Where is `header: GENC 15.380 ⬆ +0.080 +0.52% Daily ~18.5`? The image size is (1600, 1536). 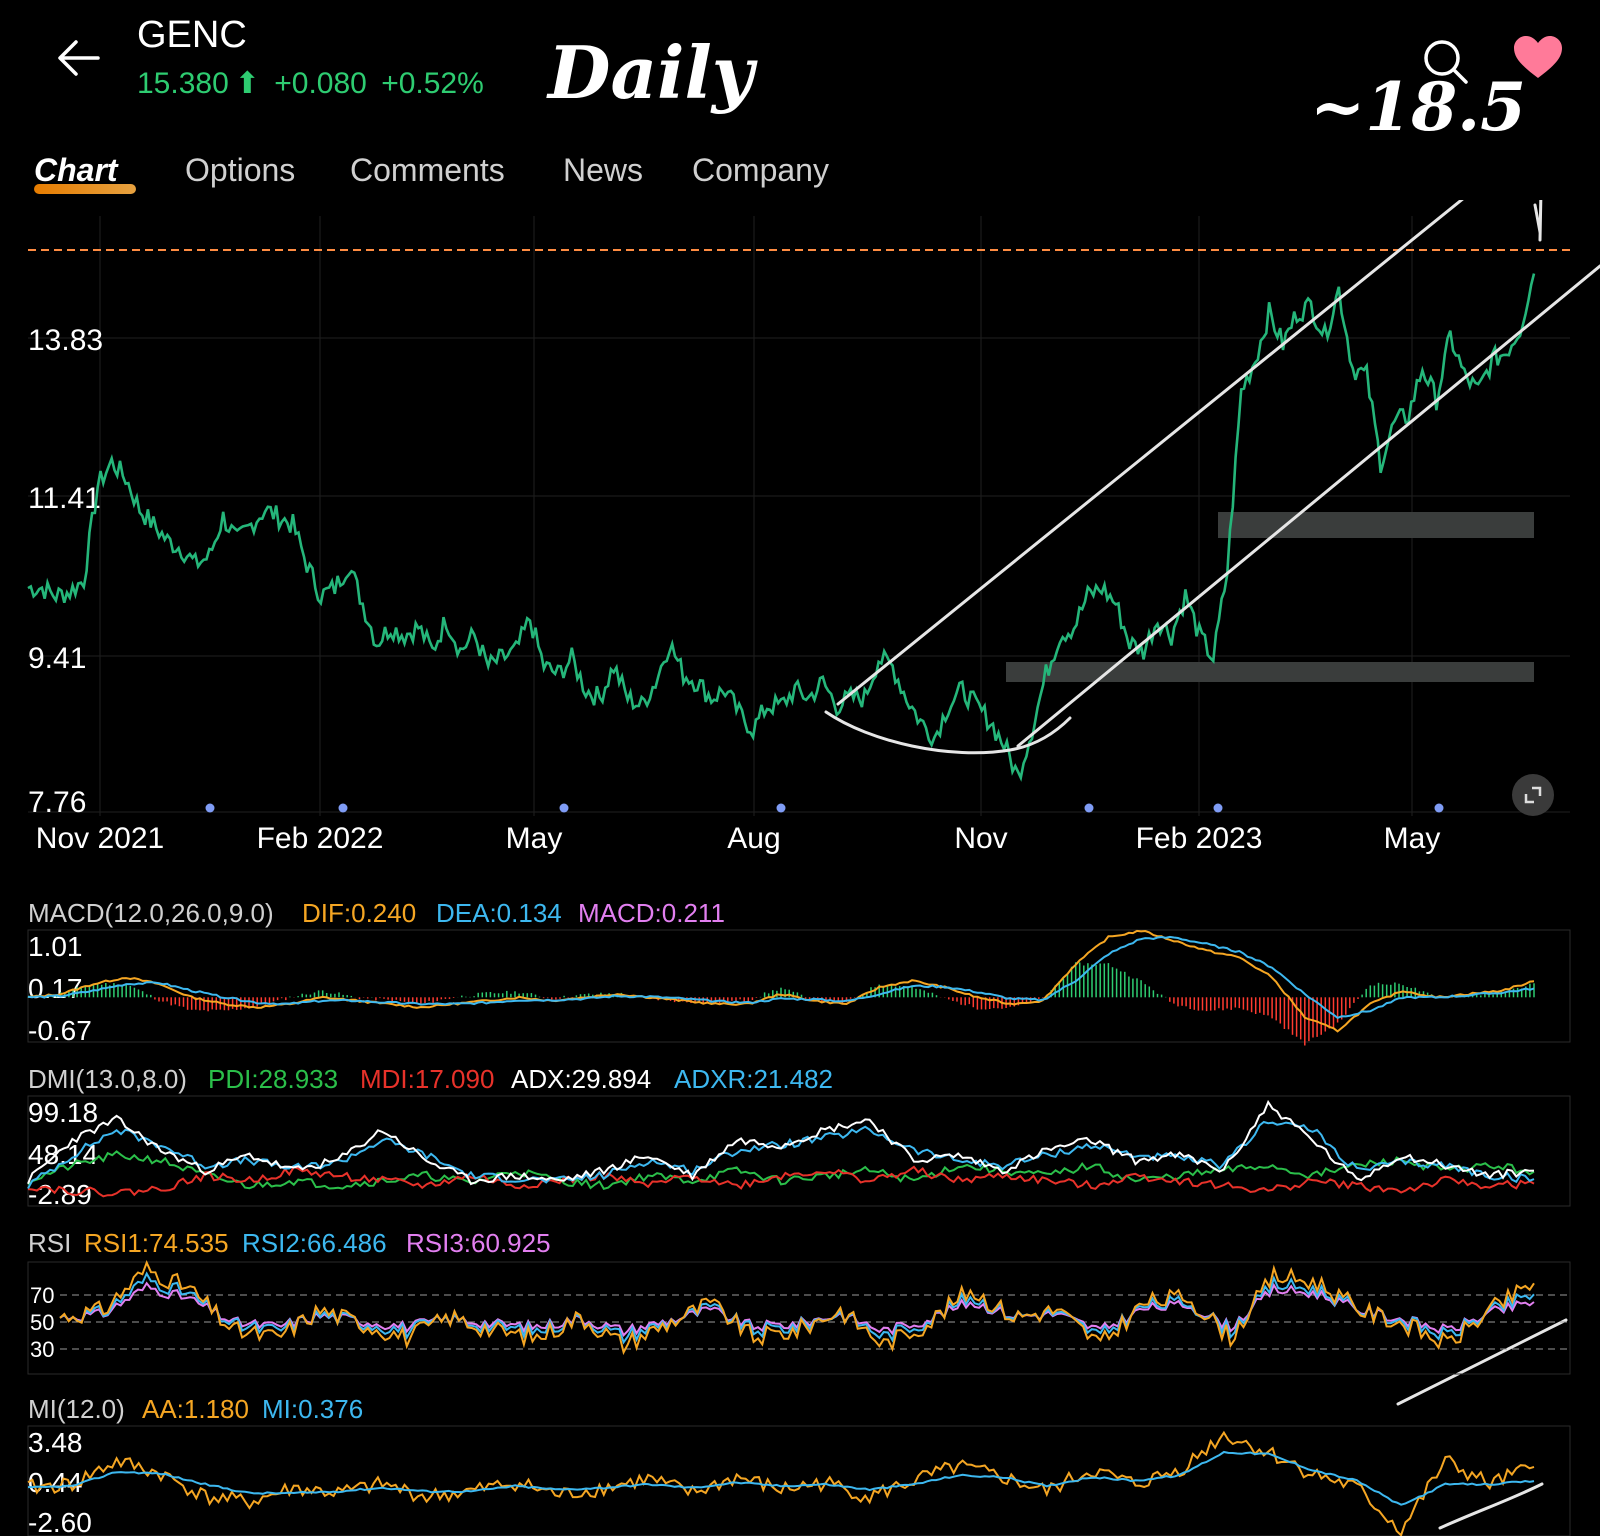 header: GENC 15.380 ⬆ +0.080 +0.52% Daily ~18.5 is located at coordinates (800, 73).